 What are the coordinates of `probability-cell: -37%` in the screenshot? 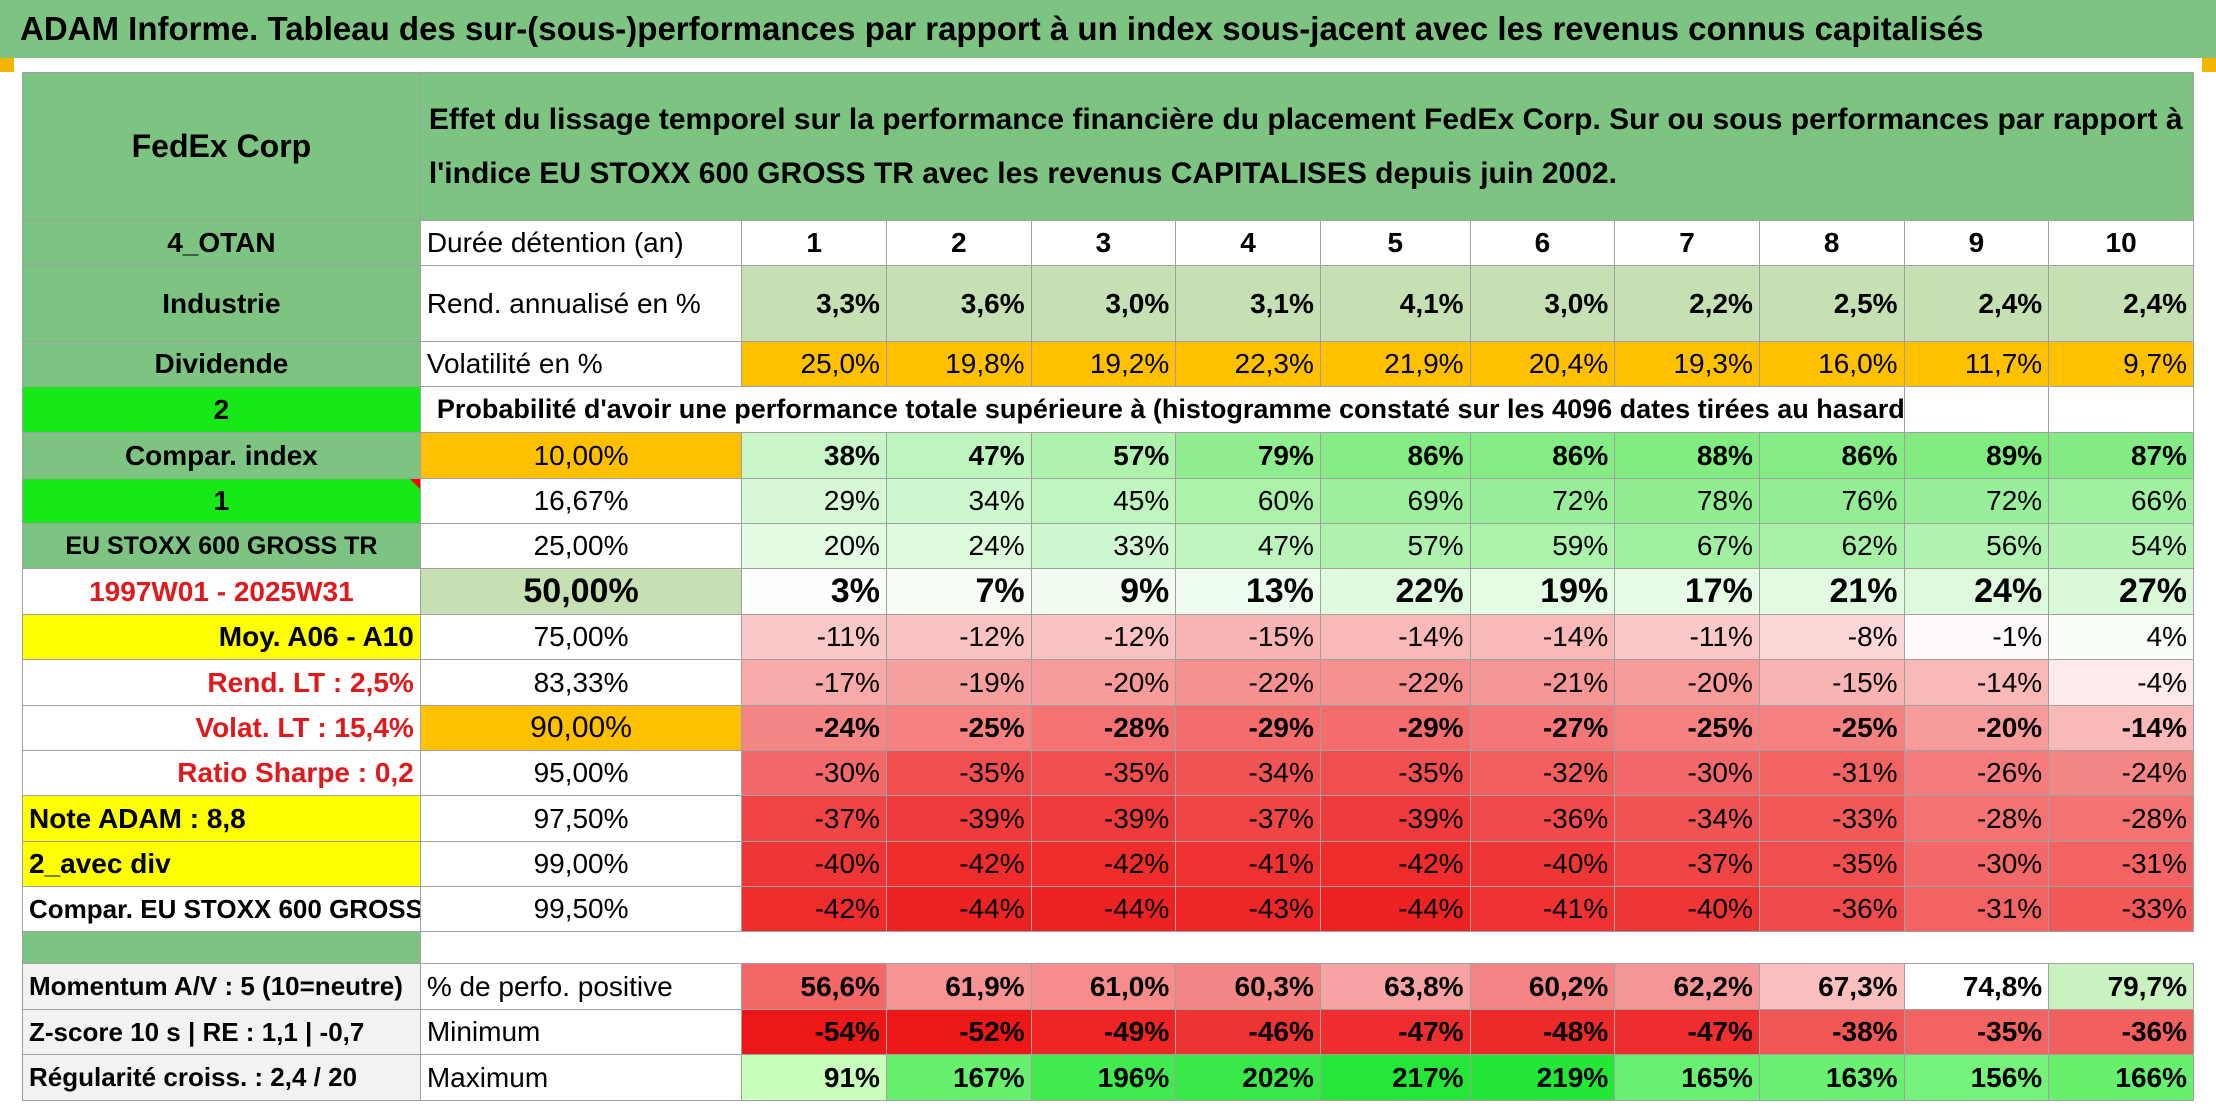 It's located at (1687, 864).